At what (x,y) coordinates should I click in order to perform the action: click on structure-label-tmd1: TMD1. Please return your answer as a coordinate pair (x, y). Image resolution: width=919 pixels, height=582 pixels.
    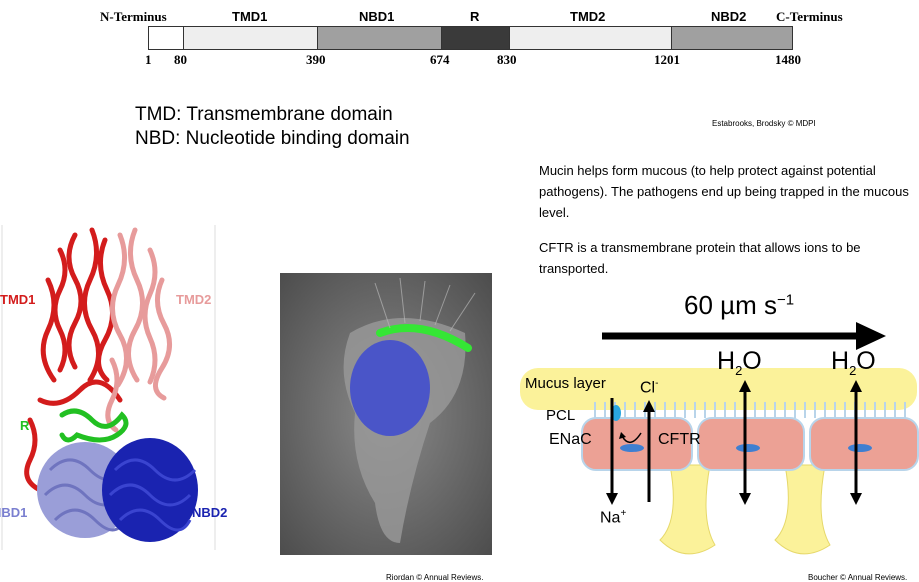
    Looking at the image, I should click on (18, 299).